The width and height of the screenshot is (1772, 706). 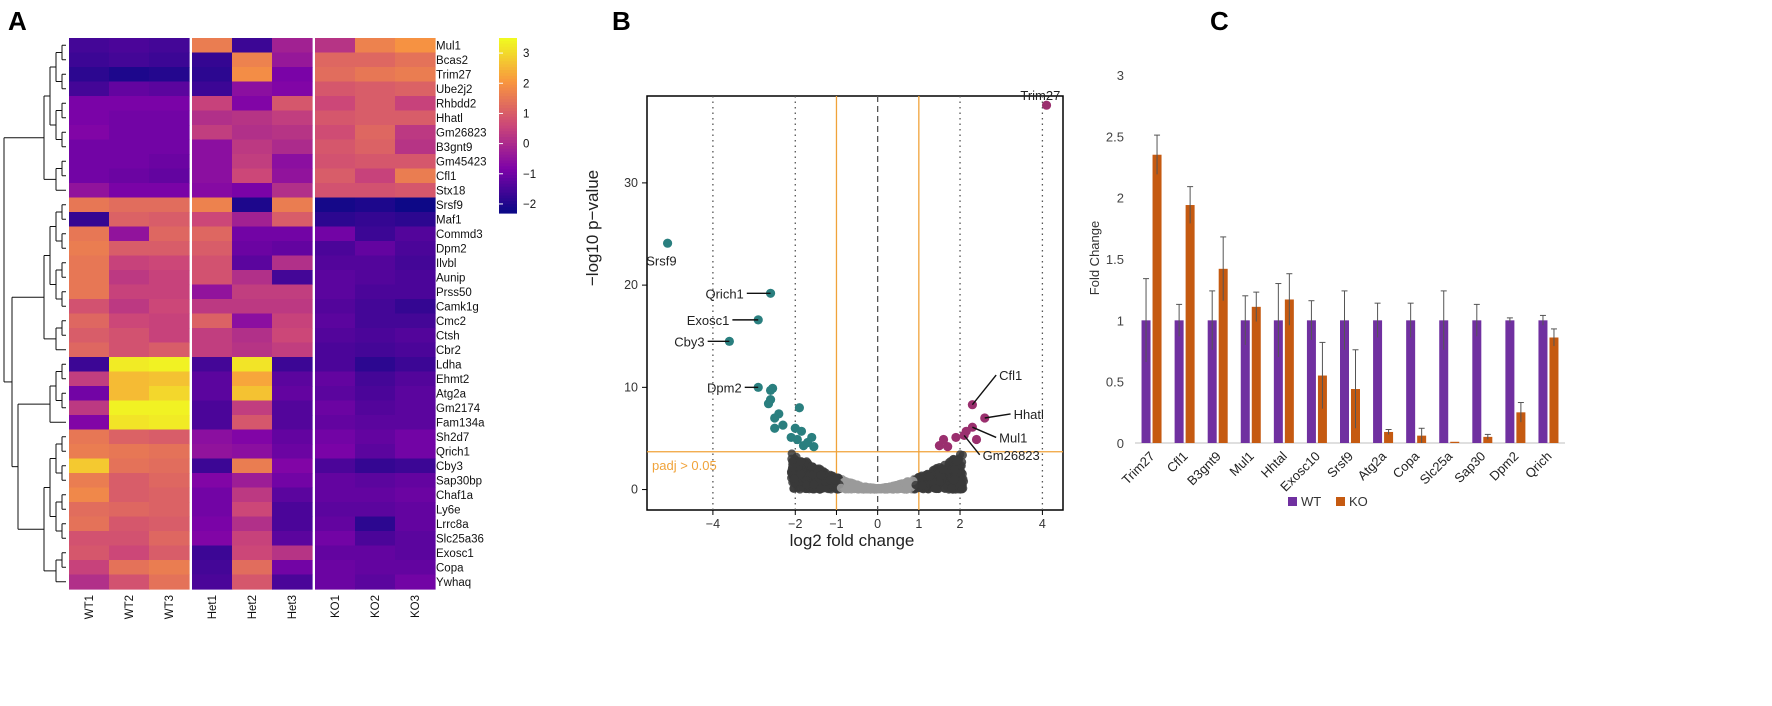 What do you see at coordinates (34, 313) in the screenshot?
I see `row-dendrogram` at bounding box center [34, 313].